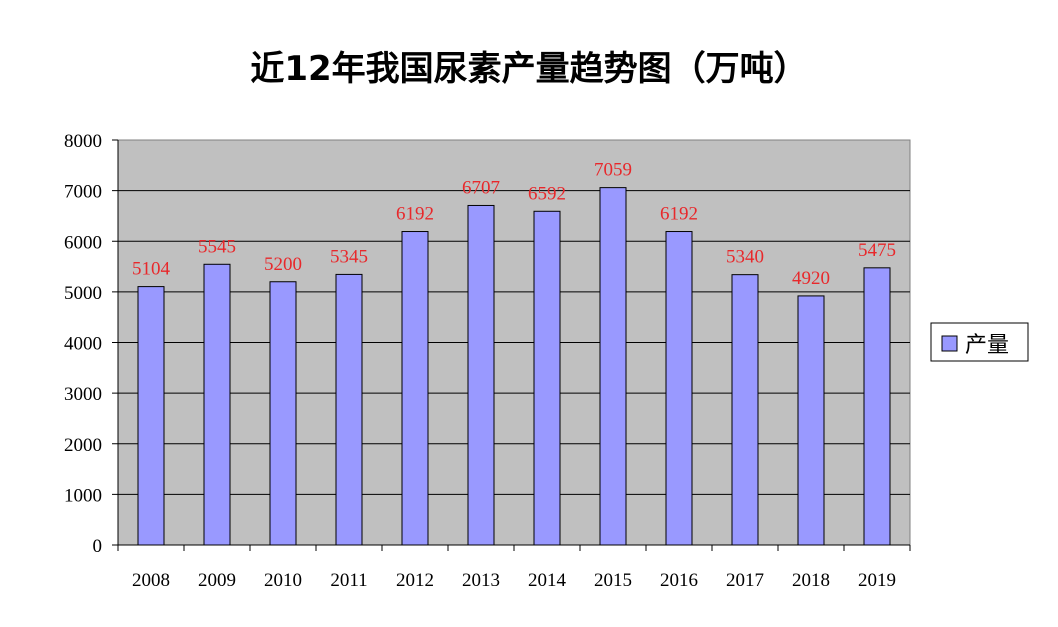 This screenshot has width=1058, height=627. What do you see at coordinates (83, 293) in the screenshot?
I see `y-tick-label: 5000` at bounding box center [83, 293].